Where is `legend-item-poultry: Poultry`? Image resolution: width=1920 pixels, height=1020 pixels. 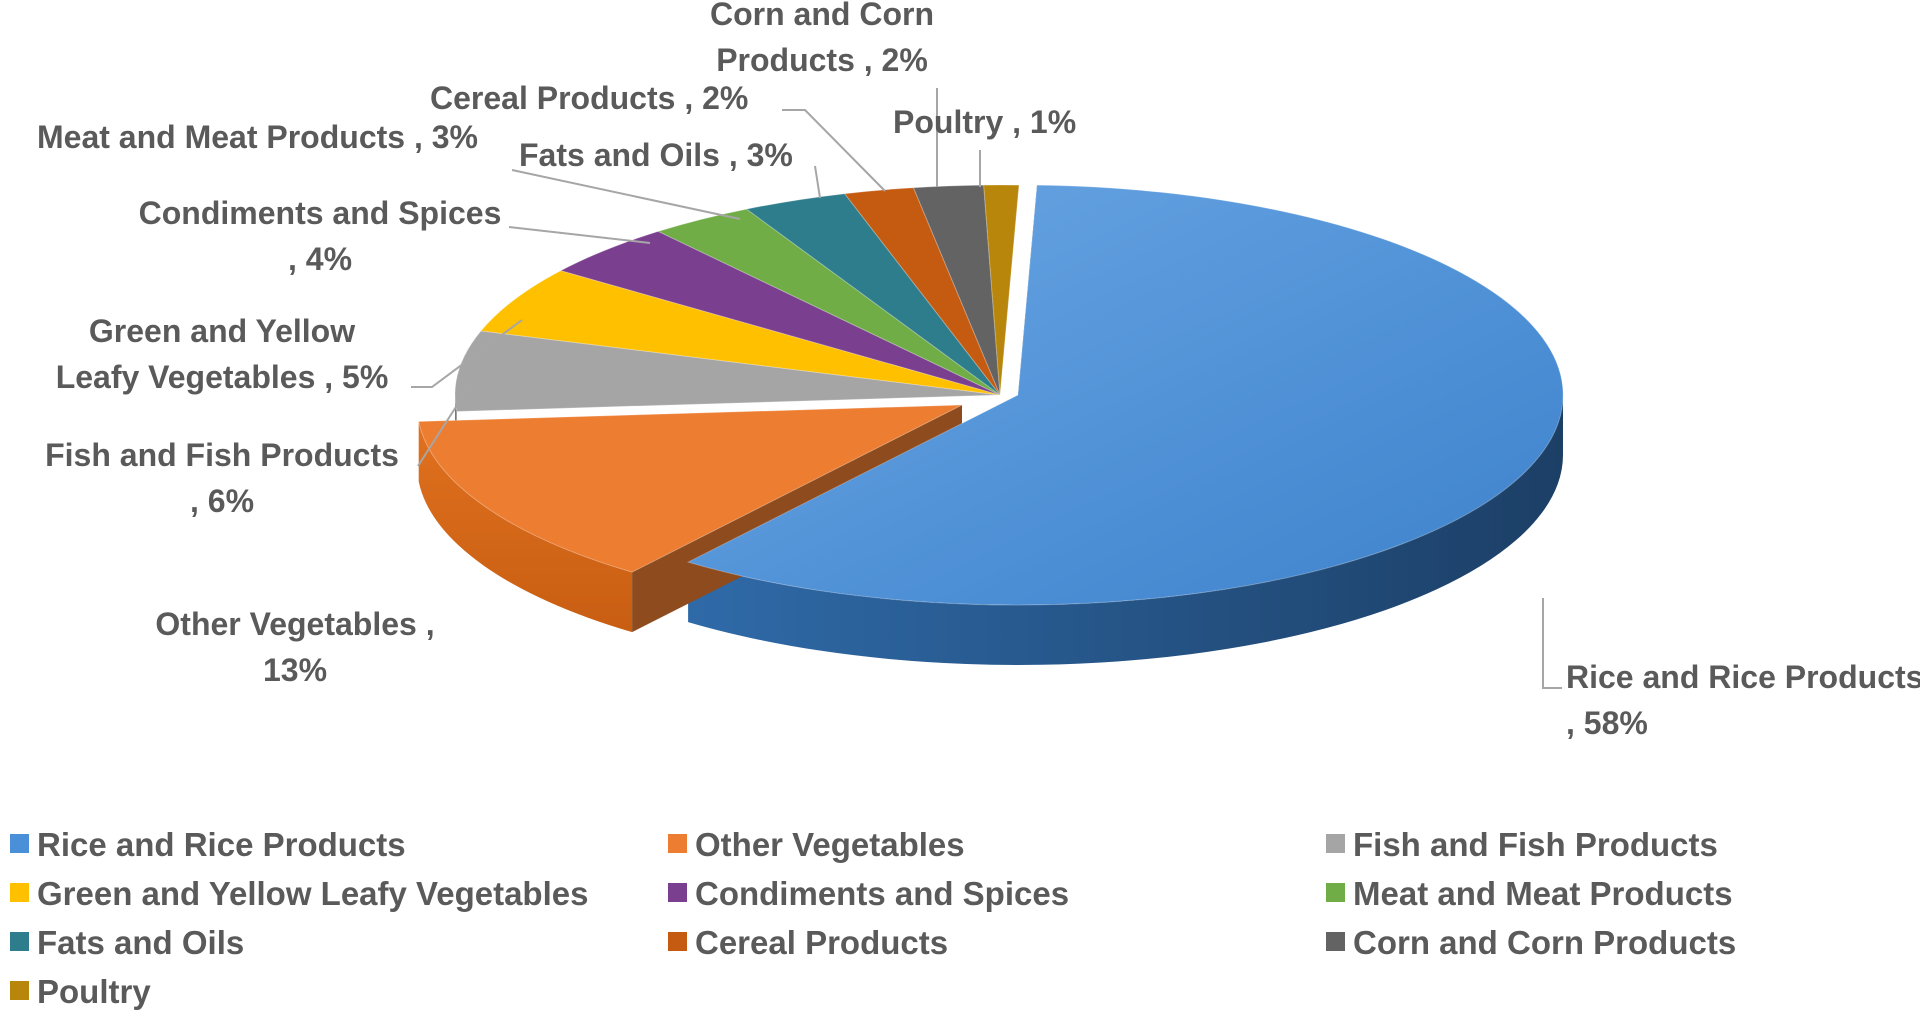
legend-item-poultry: Poultry is located at coordinates (80, 991).